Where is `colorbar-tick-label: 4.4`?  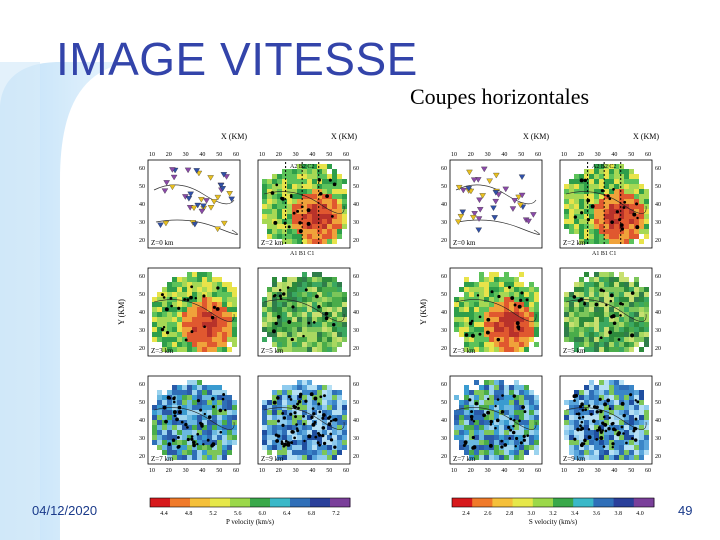 colorbar-tick-label: 4.4 is located at coordinates (164, 514).